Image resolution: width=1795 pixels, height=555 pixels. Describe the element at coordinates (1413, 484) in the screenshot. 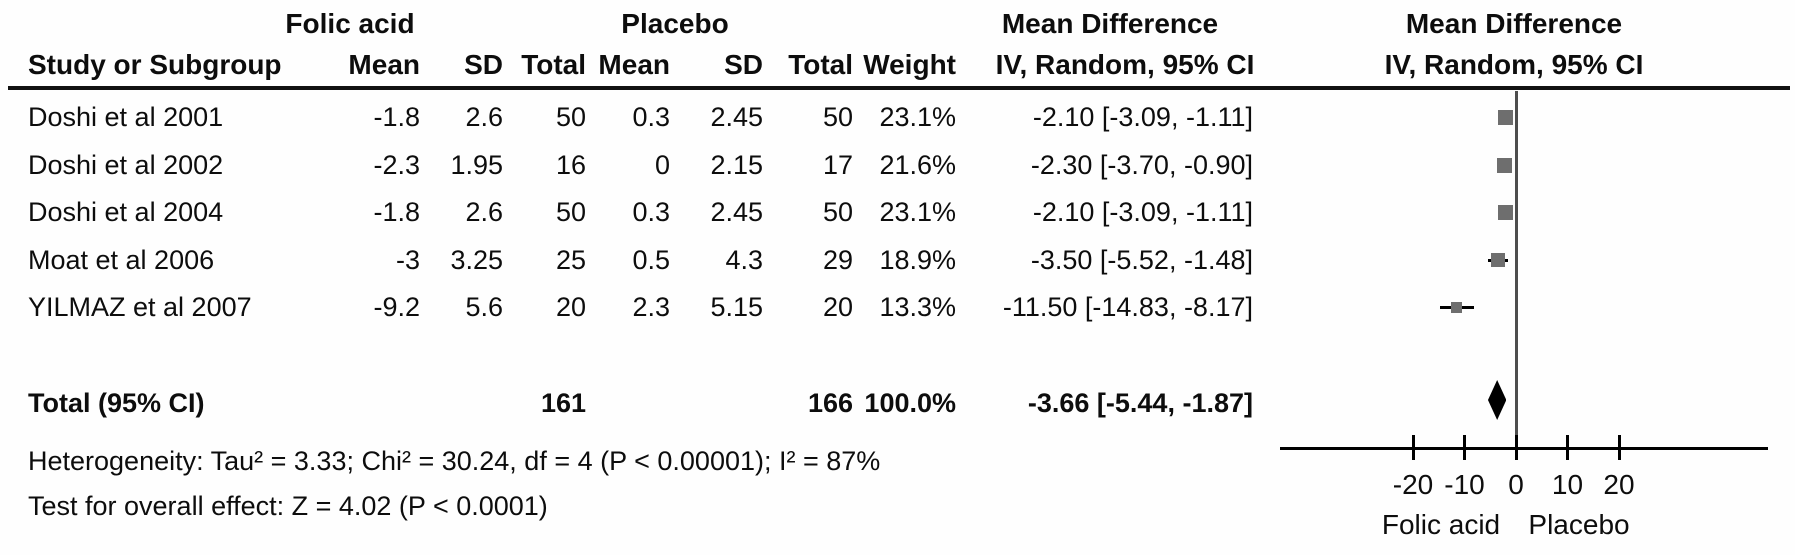

I see `axis-tick-label: -20` at that location.